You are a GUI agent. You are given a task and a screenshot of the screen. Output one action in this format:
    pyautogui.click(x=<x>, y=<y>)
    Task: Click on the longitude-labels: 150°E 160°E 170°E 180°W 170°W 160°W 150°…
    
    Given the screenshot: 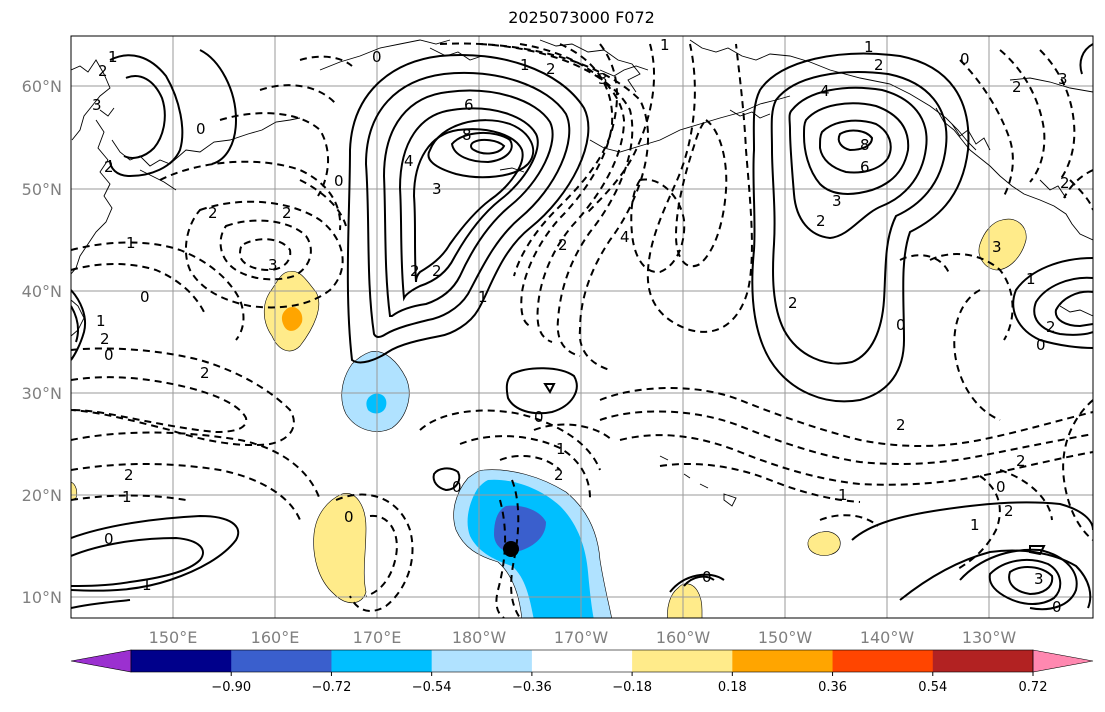 What is the action you would take?
    pyautogui.click(x=583, y=637)
    